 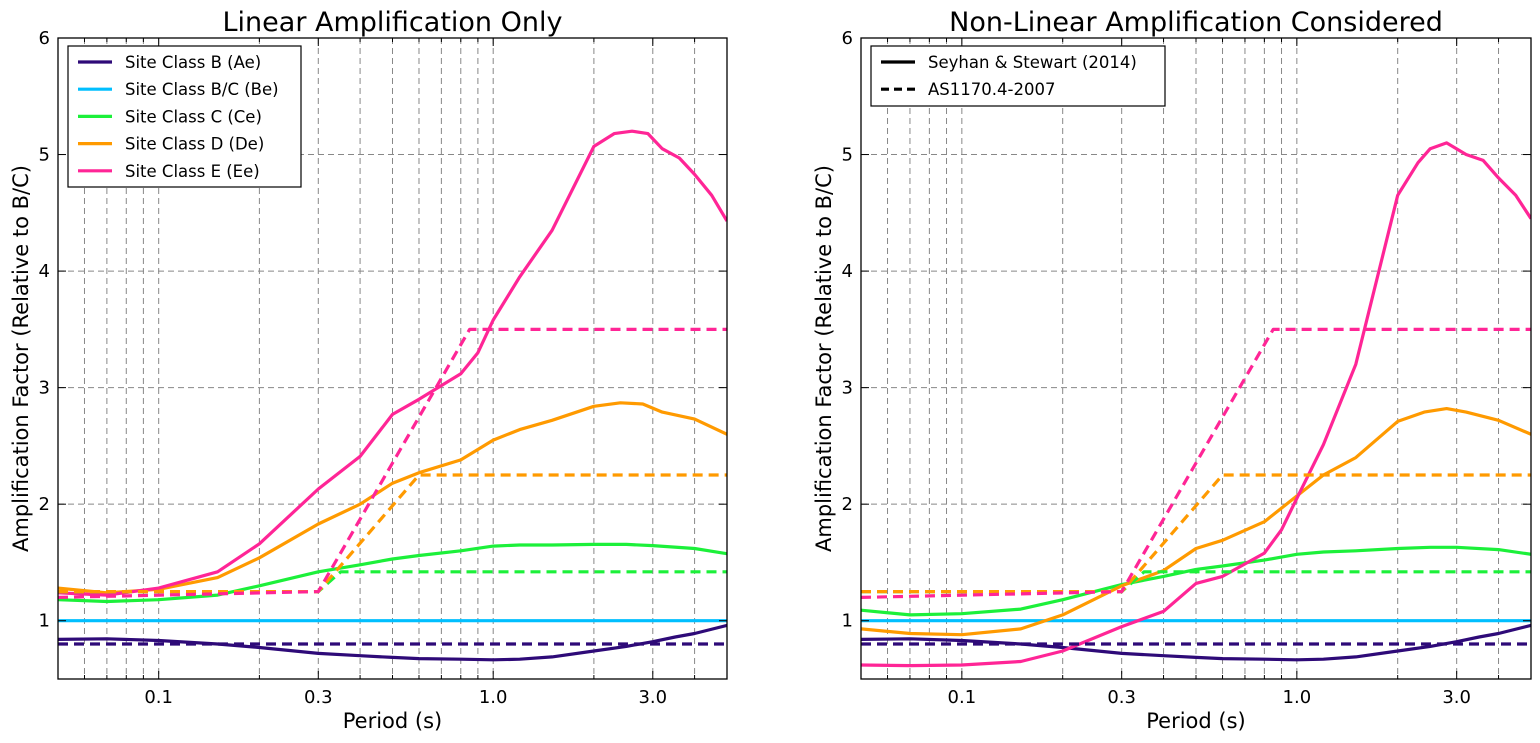 I want to click on chart-title: Linear Amplification Only, so click(x=393, y=22).